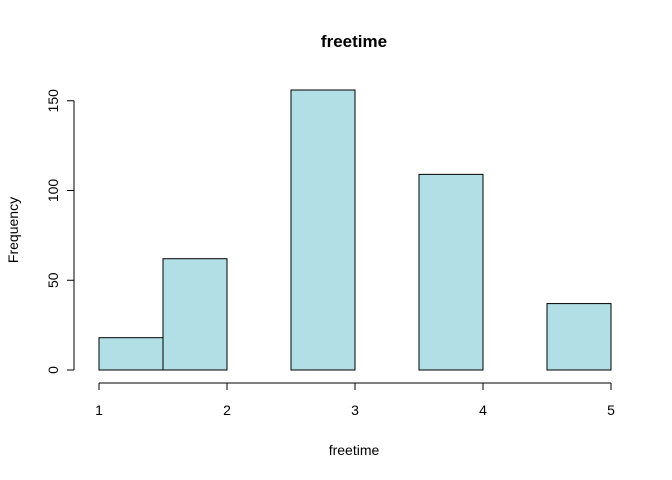 Image resolution: width=672 pixels, height=480 pixels. Describe the element at coordinates (354, 41) in the screenshot. I see `chart-title: freetime` at that location.